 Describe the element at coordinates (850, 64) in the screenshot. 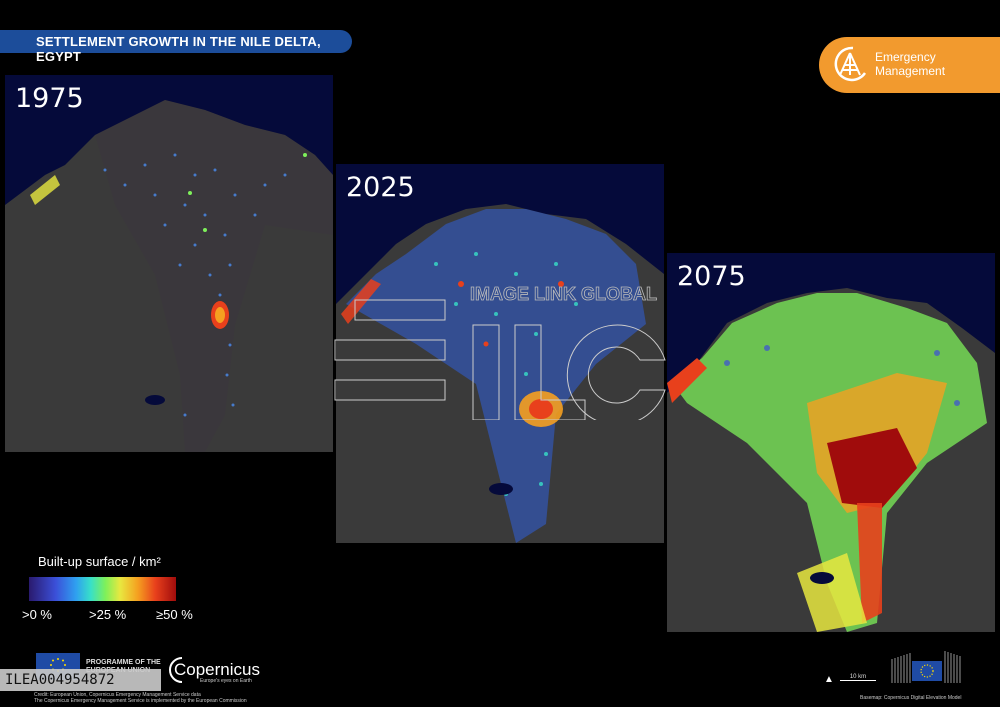

I see `emergency-management-icon` at that location.